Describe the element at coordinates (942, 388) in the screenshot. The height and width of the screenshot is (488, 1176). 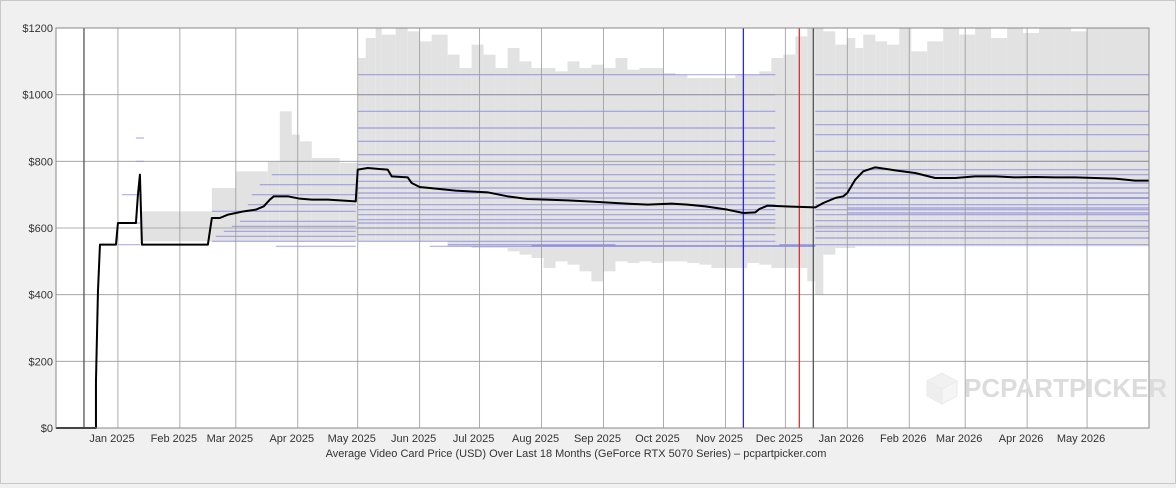
I see `pcpartpicker-logo-icon` at that location.